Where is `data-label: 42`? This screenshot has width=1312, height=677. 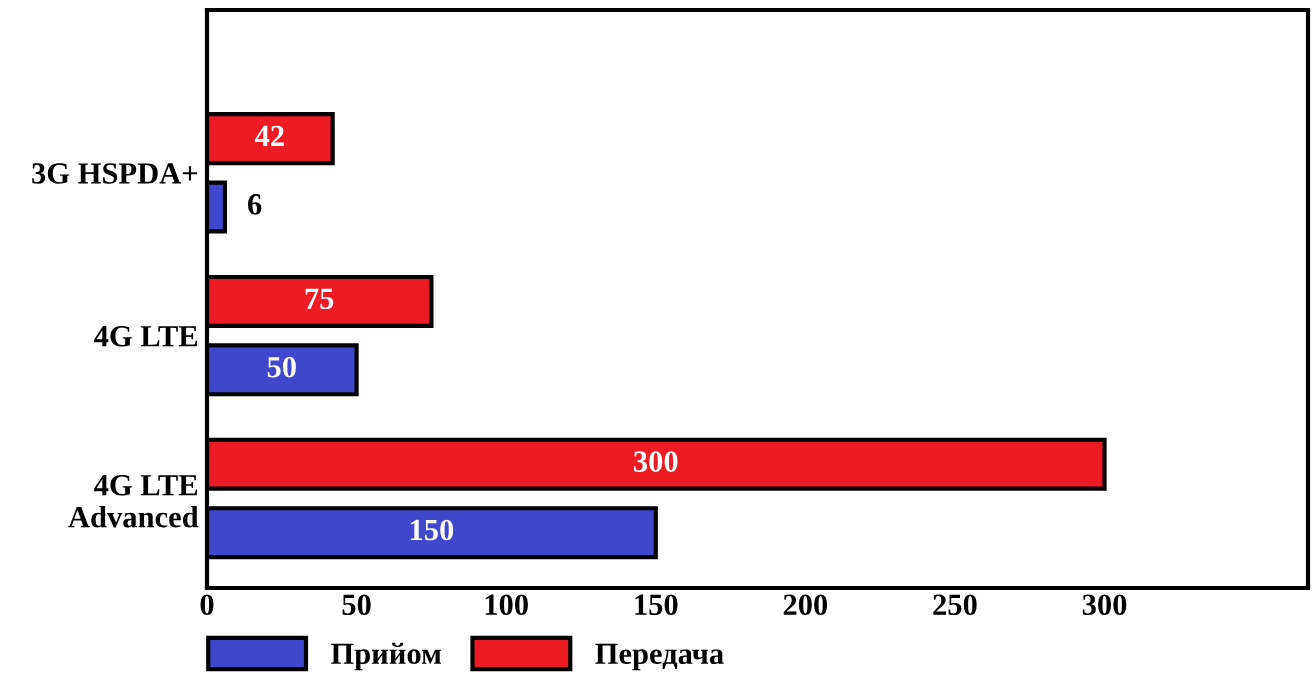 data-label: 42 is located at coordinates (269, 135).